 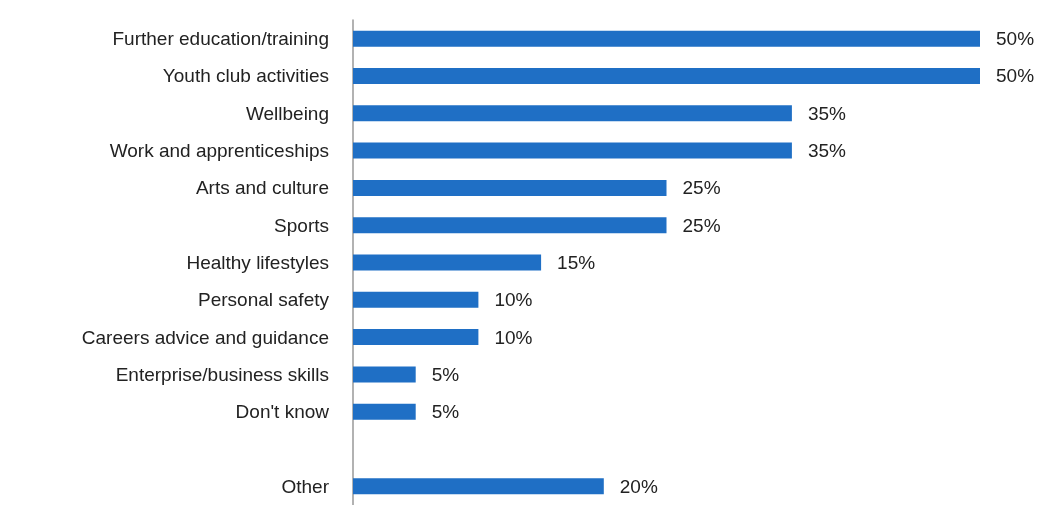 What do you see at coordinates (576, 262) in the screenshot?
I see `data-label: 15%` at bounding box center [576, 262].